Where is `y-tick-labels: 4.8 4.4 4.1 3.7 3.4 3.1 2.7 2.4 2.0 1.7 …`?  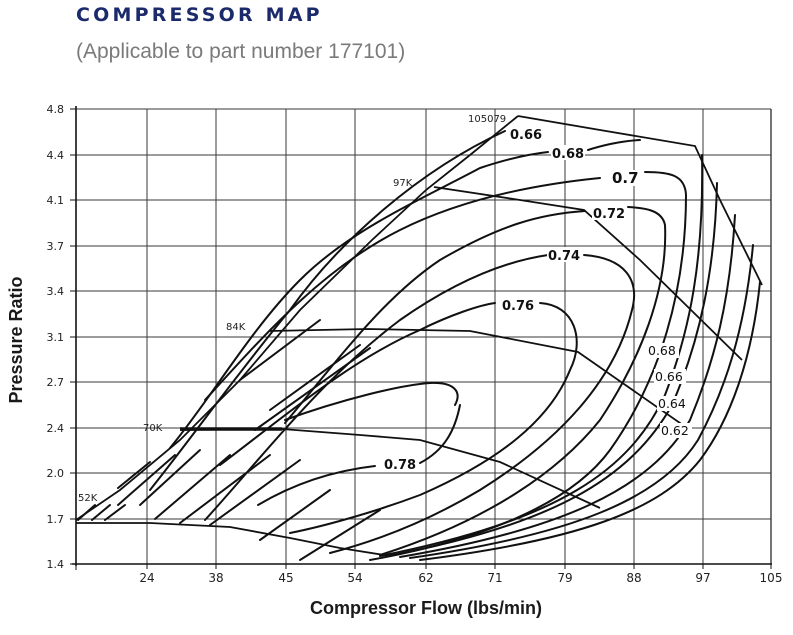
y-tick-labels: 4.8 4.4 4.1 3.7 3.4 3.1 2.7 2.4 2.0 1.7 … is located at coordinates (56, 337).